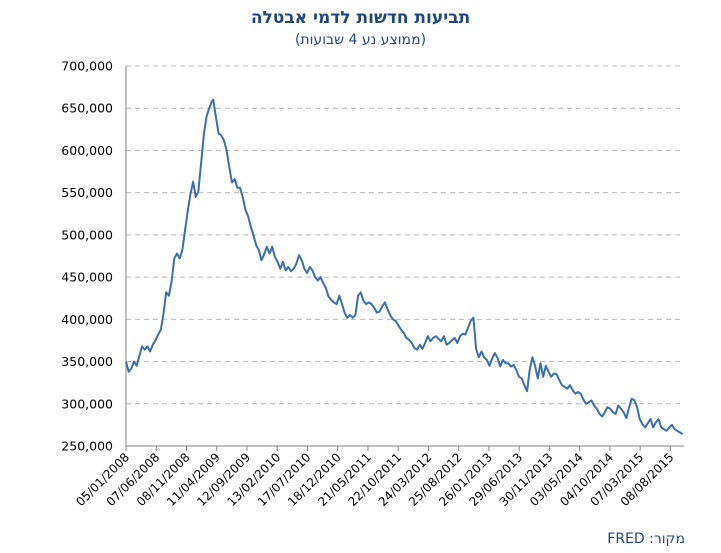 The image size is (721, 553). I want to click on y-tick-label: 400,000, so click(87, 319).